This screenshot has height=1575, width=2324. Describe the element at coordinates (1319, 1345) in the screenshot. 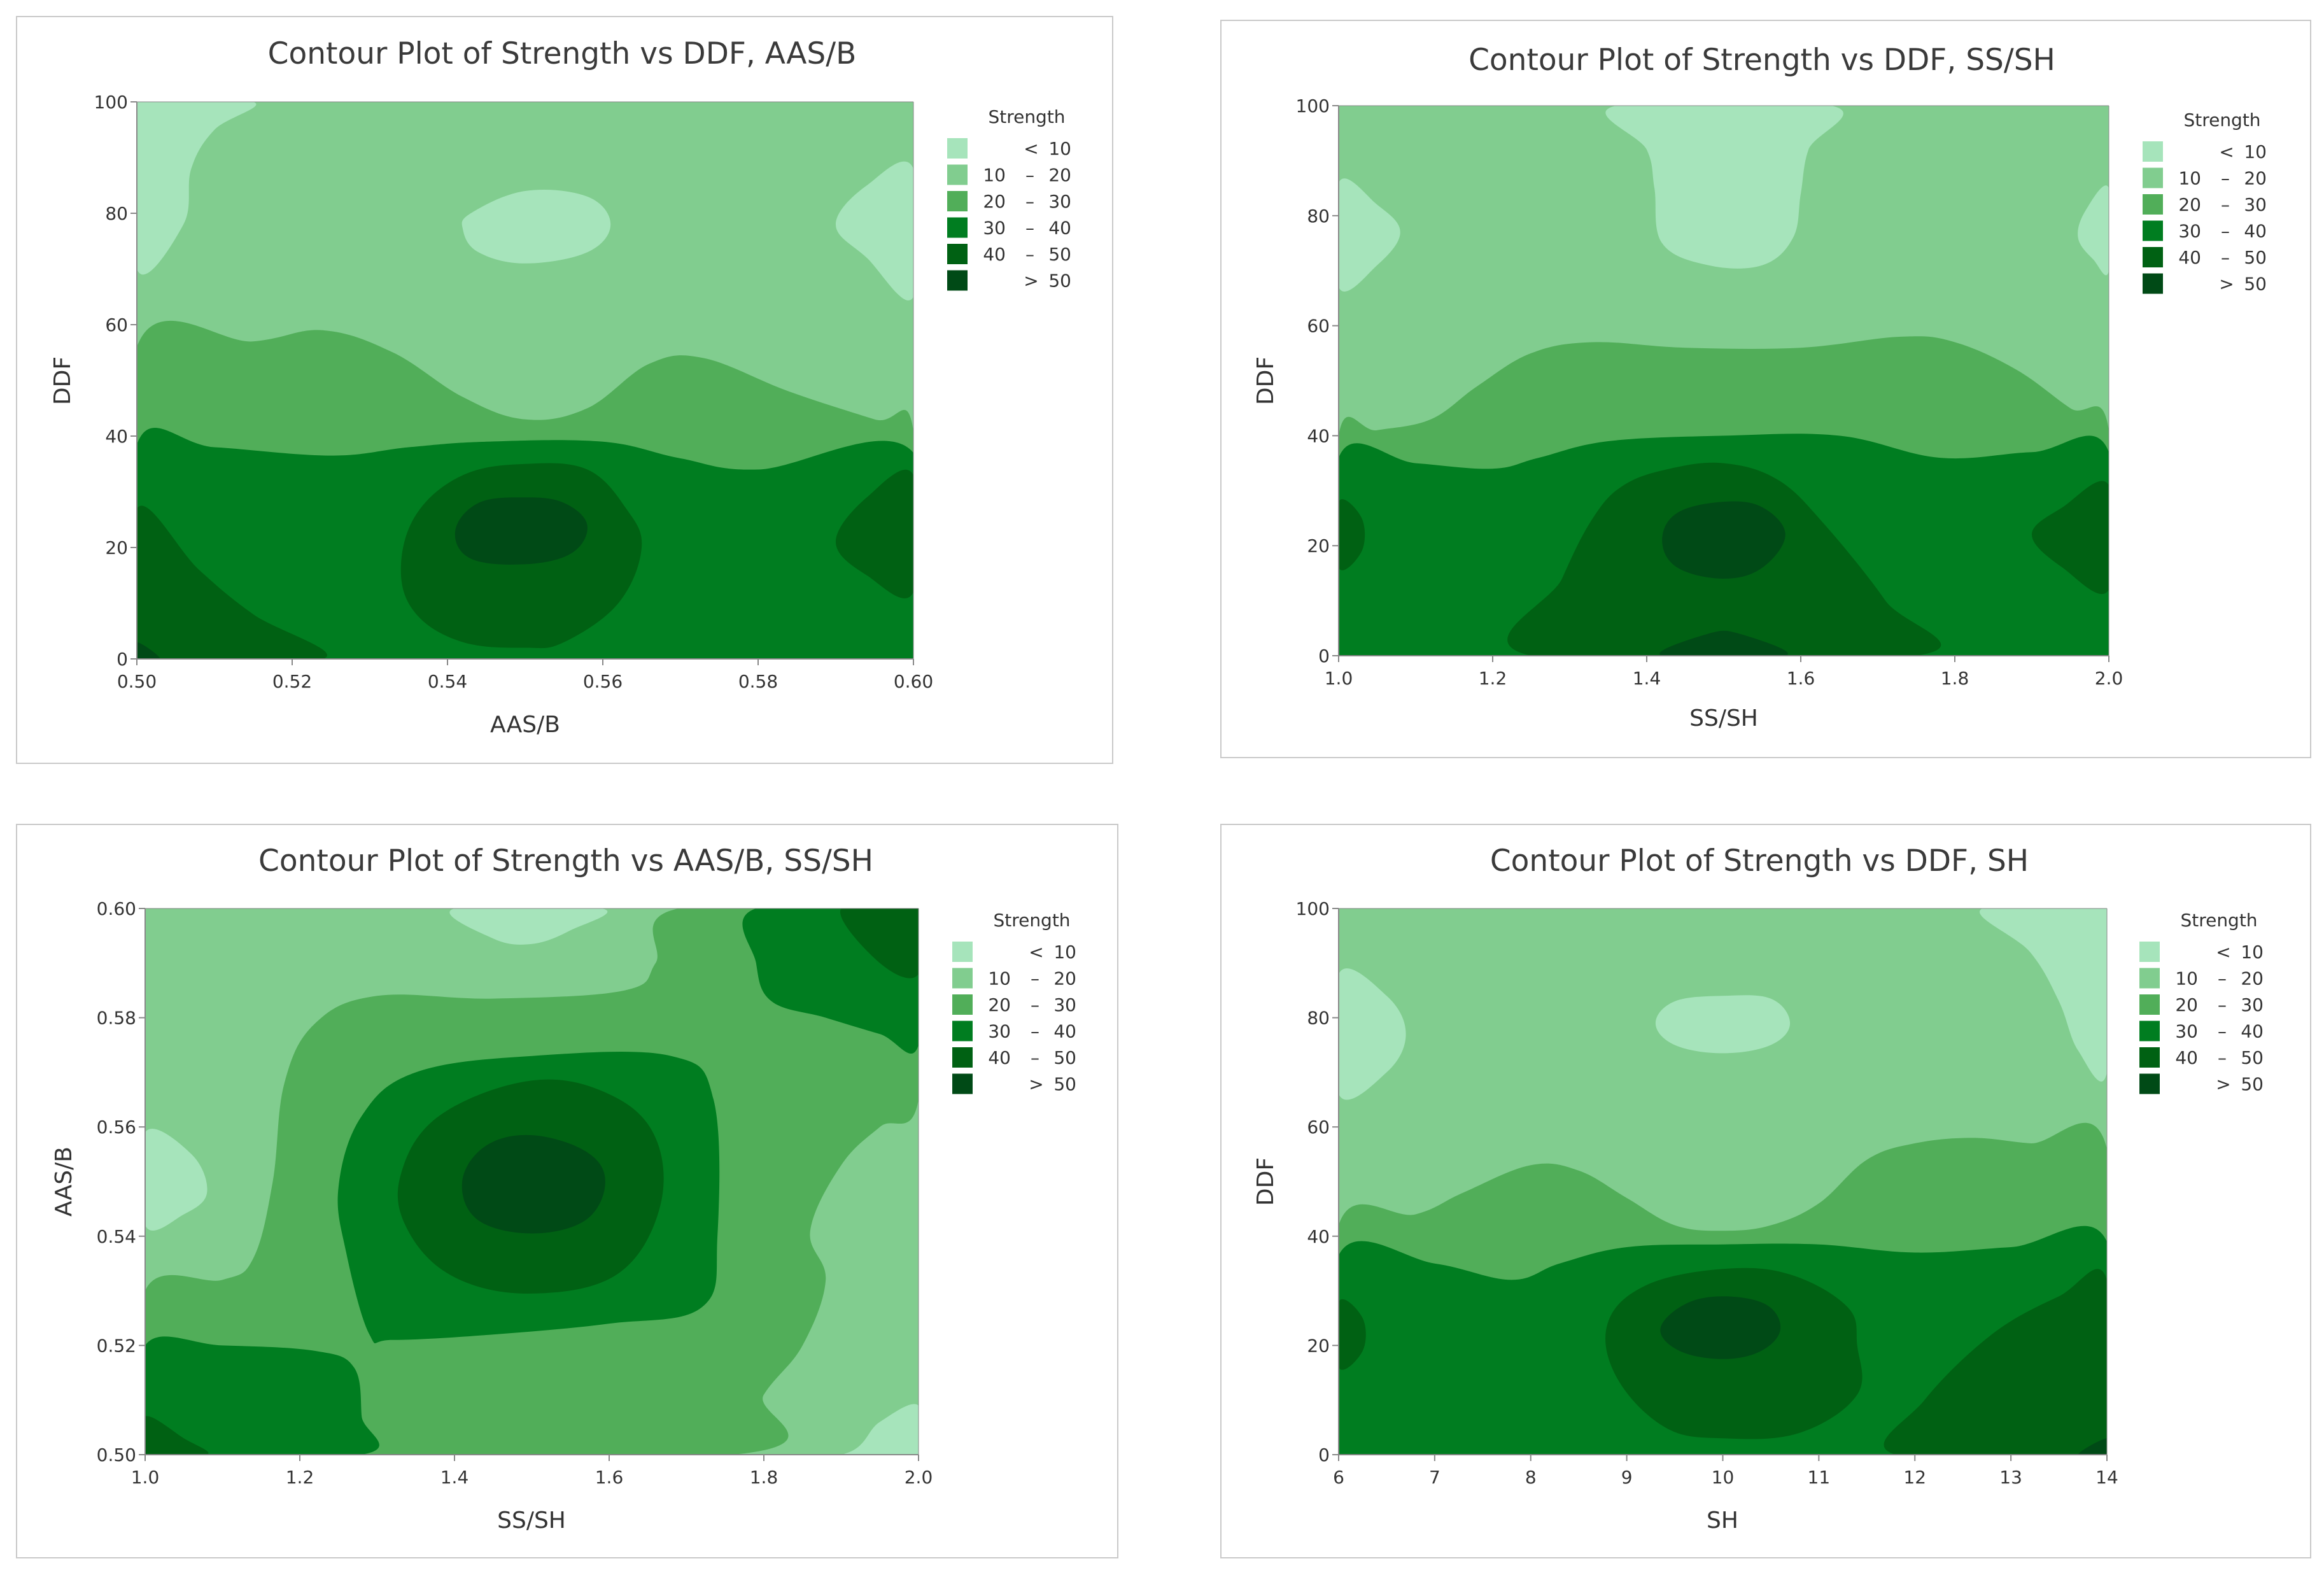

I see `y-tick-label: 20` at that location.